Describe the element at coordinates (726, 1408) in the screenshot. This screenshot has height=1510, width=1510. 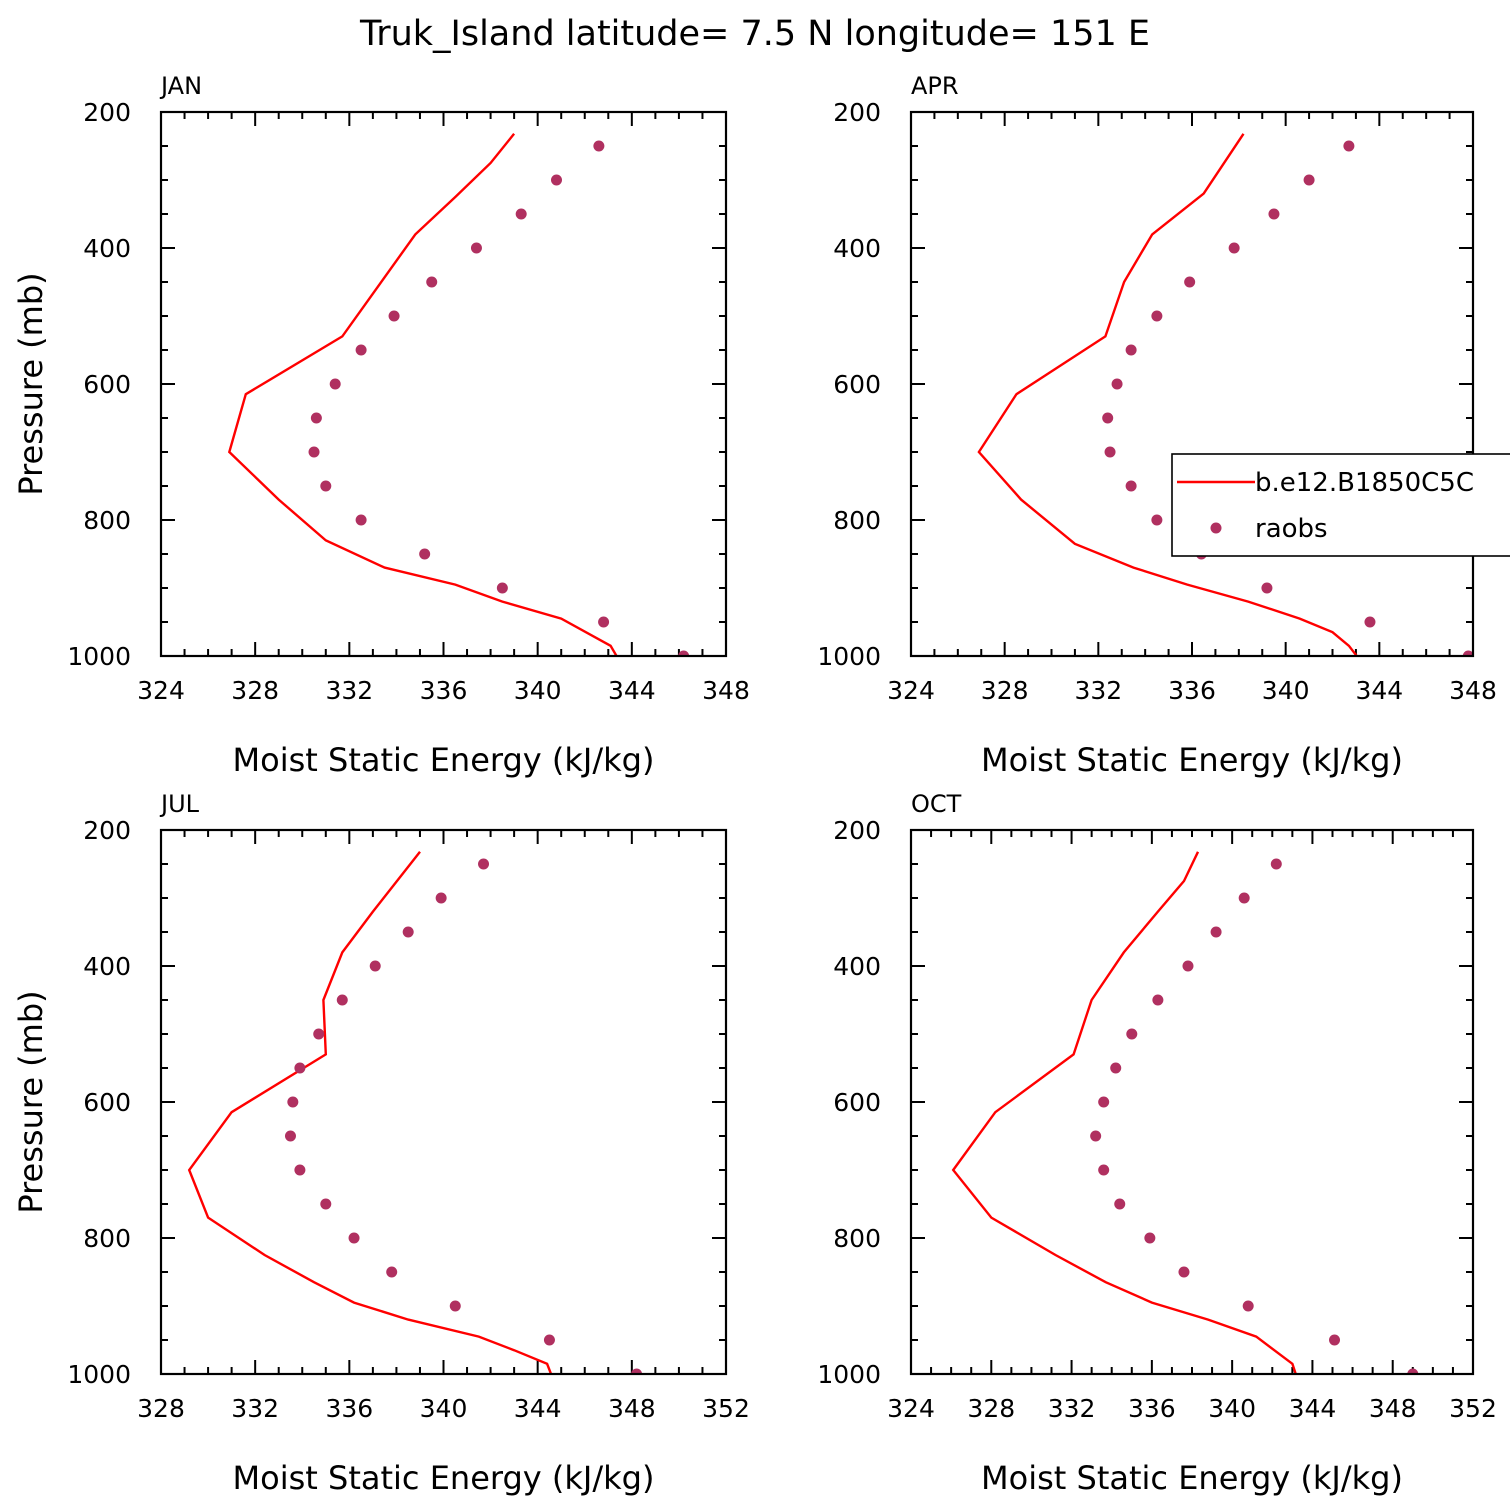
I see `x-tick-label: 352` at that location.